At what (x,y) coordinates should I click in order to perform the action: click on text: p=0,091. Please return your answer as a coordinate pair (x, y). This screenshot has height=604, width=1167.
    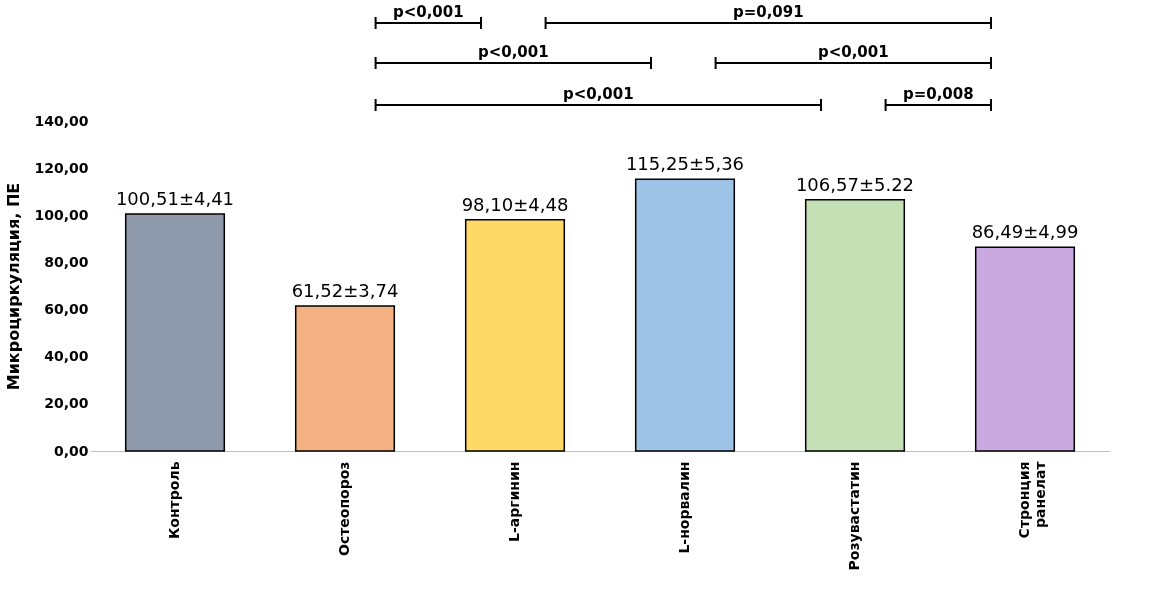
    Looking at the image, I should click on (768, 12).